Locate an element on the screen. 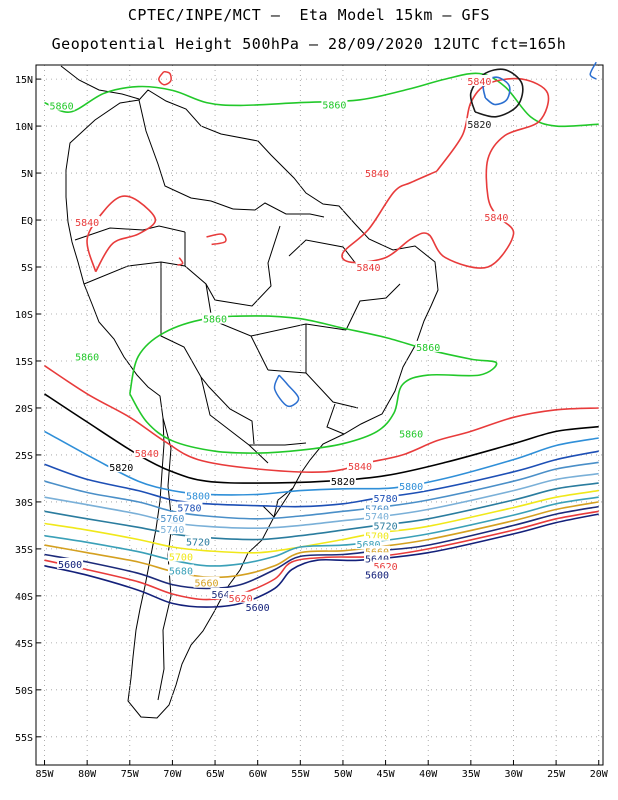  lat-tick-label: 50S is located at coordinates (24, 691).